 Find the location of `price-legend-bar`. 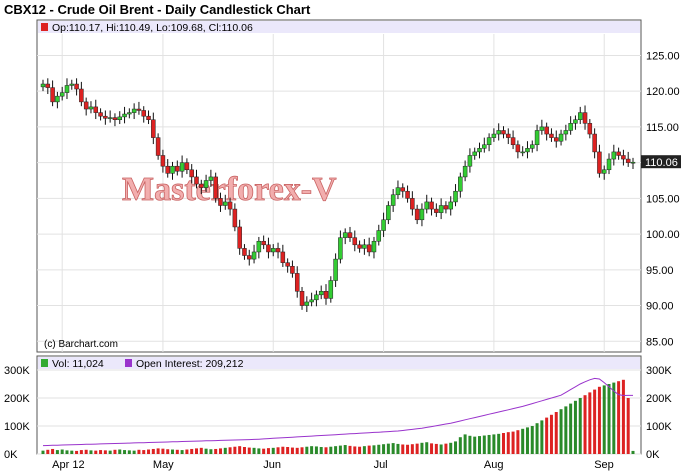

price-legend-bar is located at coordinates (339, 27).